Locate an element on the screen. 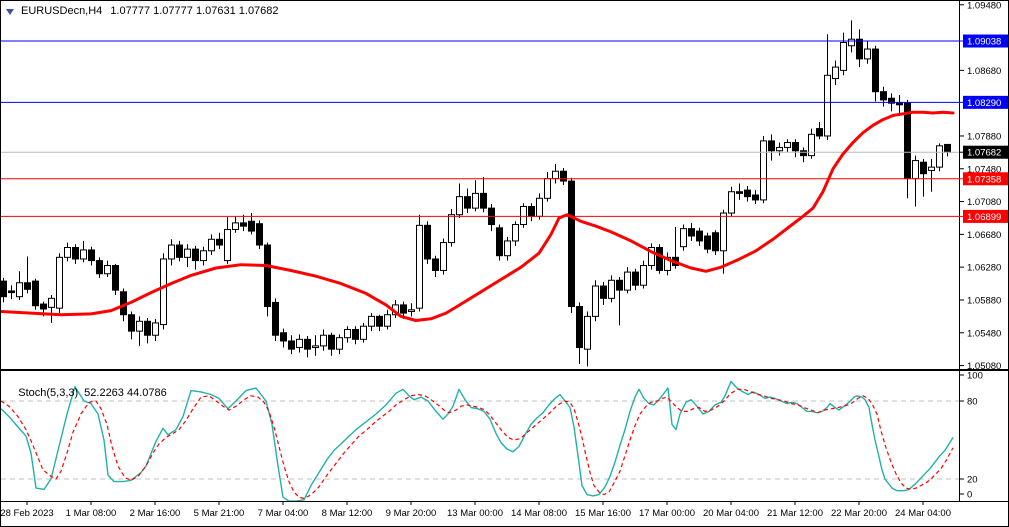  time-tick-label: 8 Mar 12:00 is located at coordinates (347, 513).